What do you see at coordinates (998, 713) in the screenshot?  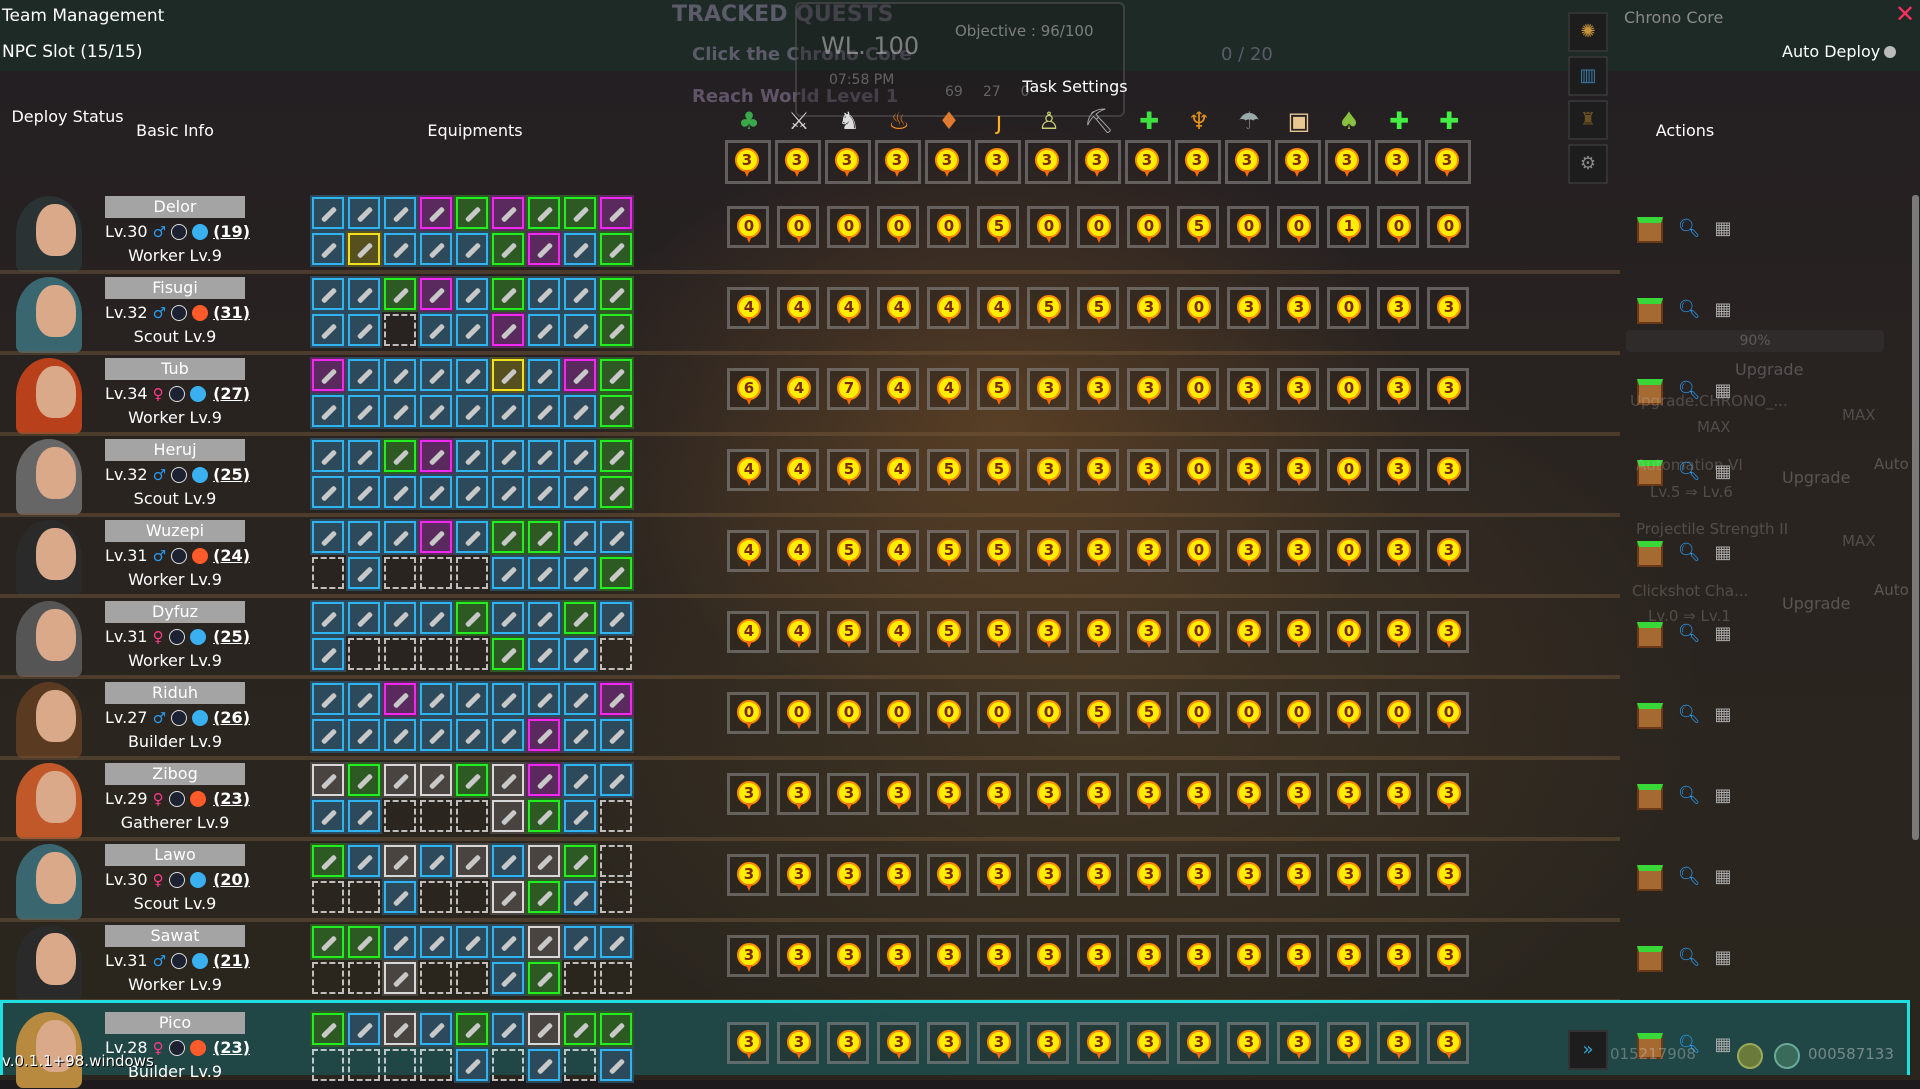 I see `task-priority-torch: 0` at bounding box center [998, 713].